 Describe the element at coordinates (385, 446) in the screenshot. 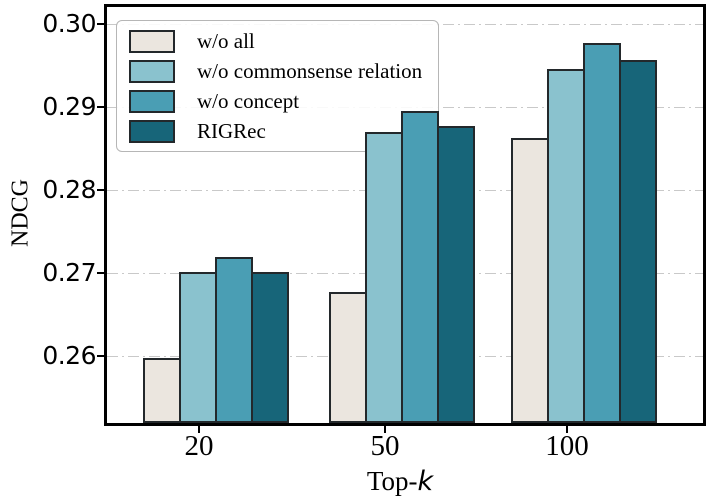

I see `x-tick-label: 50` at that location.